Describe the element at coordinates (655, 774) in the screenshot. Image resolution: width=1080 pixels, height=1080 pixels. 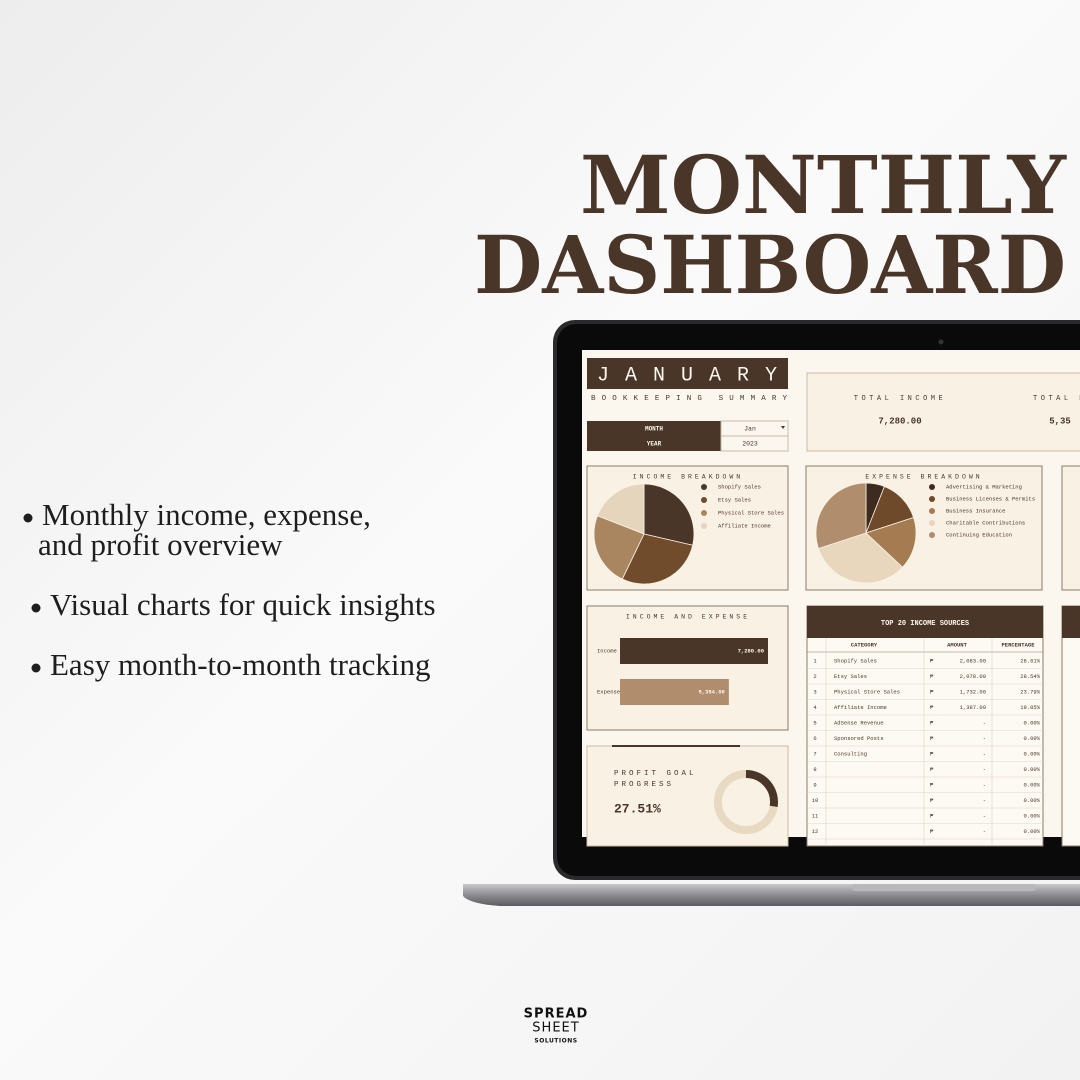
I see `card-title: PROFIT GOAL` at that location.